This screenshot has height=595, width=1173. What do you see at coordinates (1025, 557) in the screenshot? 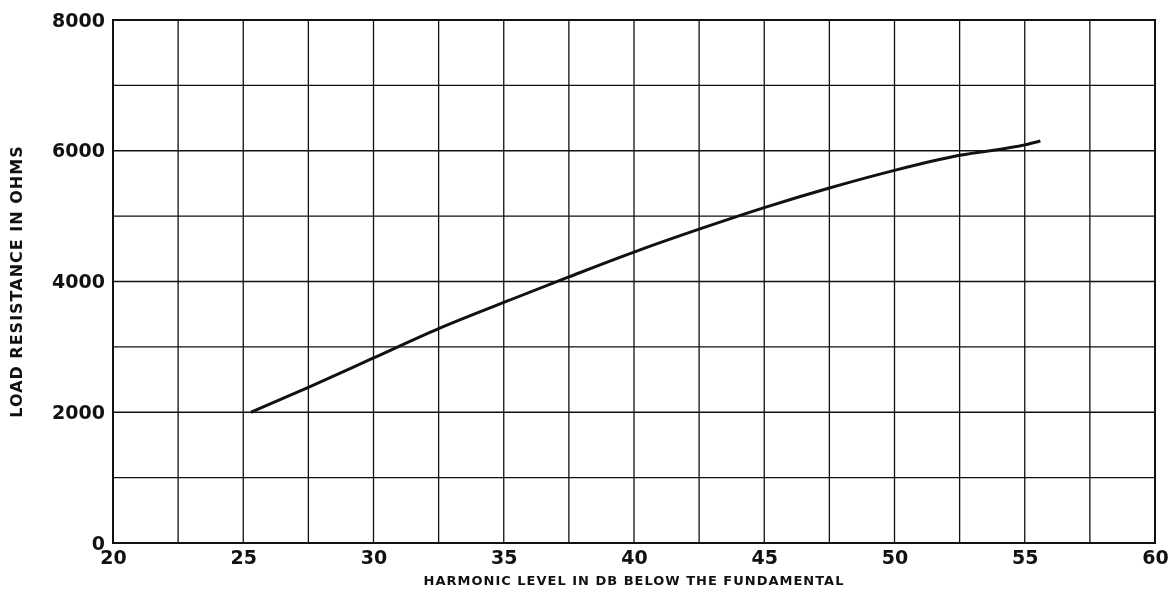
I see `x-tick-label: 55` at bounding box center [1025, 557].